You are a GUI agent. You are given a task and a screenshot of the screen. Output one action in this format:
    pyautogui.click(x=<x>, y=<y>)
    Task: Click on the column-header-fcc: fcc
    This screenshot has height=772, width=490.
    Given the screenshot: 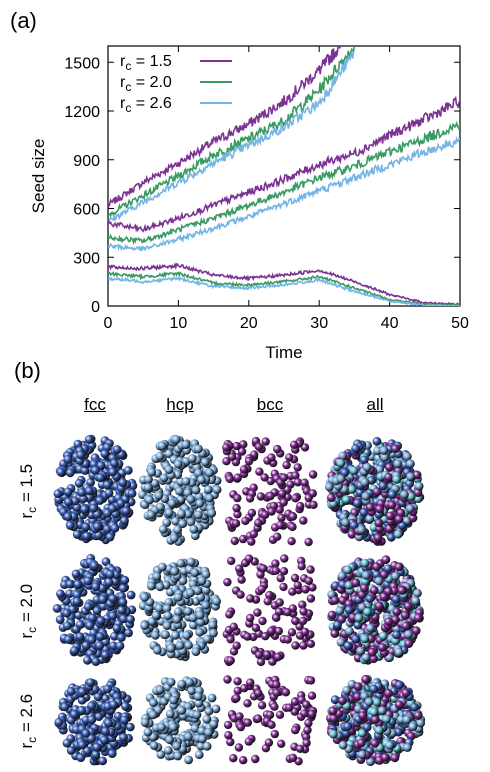 What is the action you would take?
    pyautogui.click(x=95, y=404)
    